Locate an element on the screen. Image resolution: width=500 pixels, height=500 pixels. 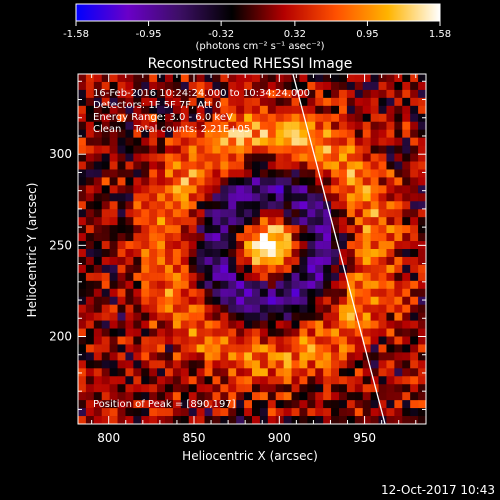
colorbar-tick-label: 1.58 is located at coordinates (440, 34).